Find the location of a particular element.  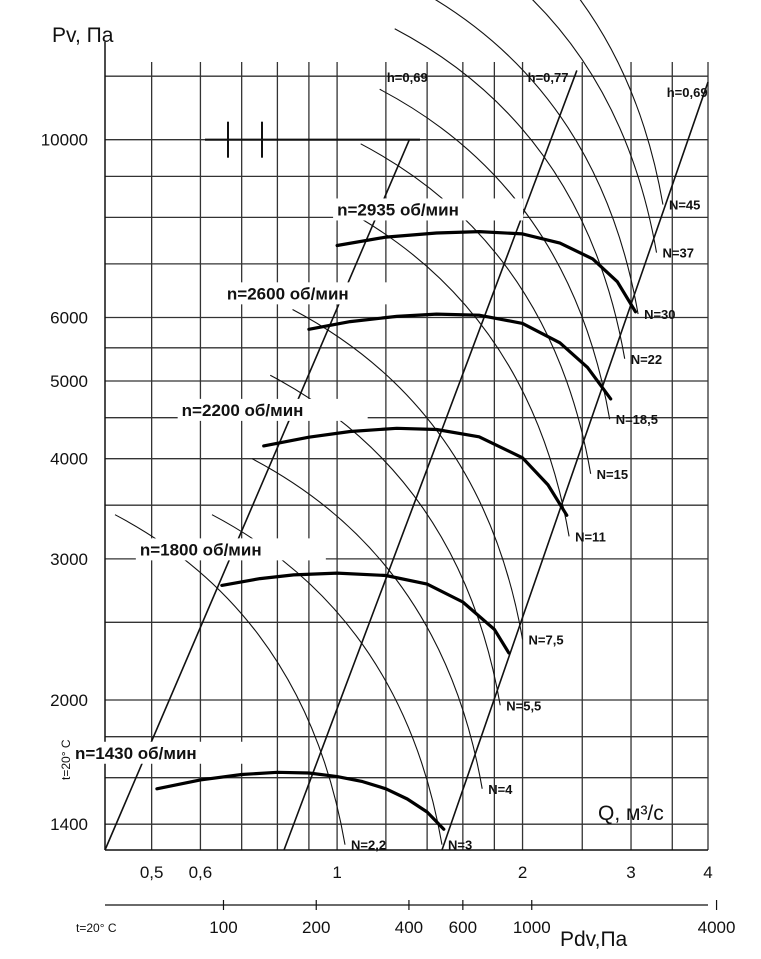

speed-label: n=2200 об/мин is located at coordinates (243, 410).